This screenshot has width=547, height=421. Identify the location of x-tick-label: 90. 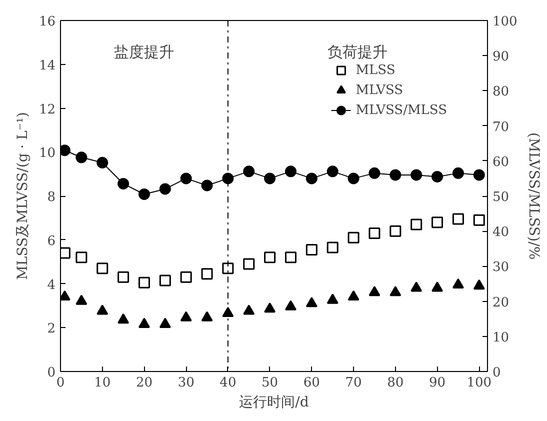
(437, 383).